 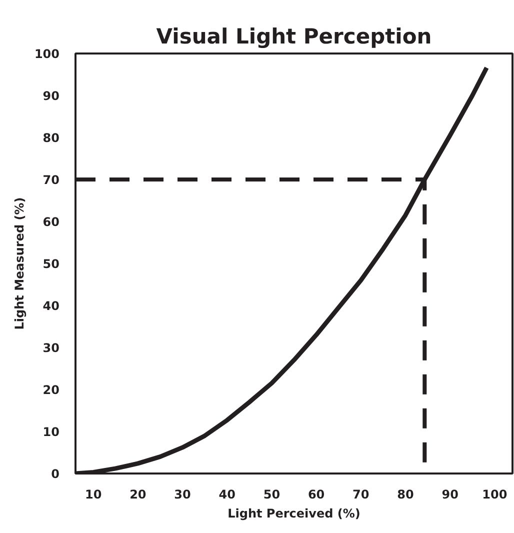 I want to click on y-tick-label: 40, so click(x=51, y=306).